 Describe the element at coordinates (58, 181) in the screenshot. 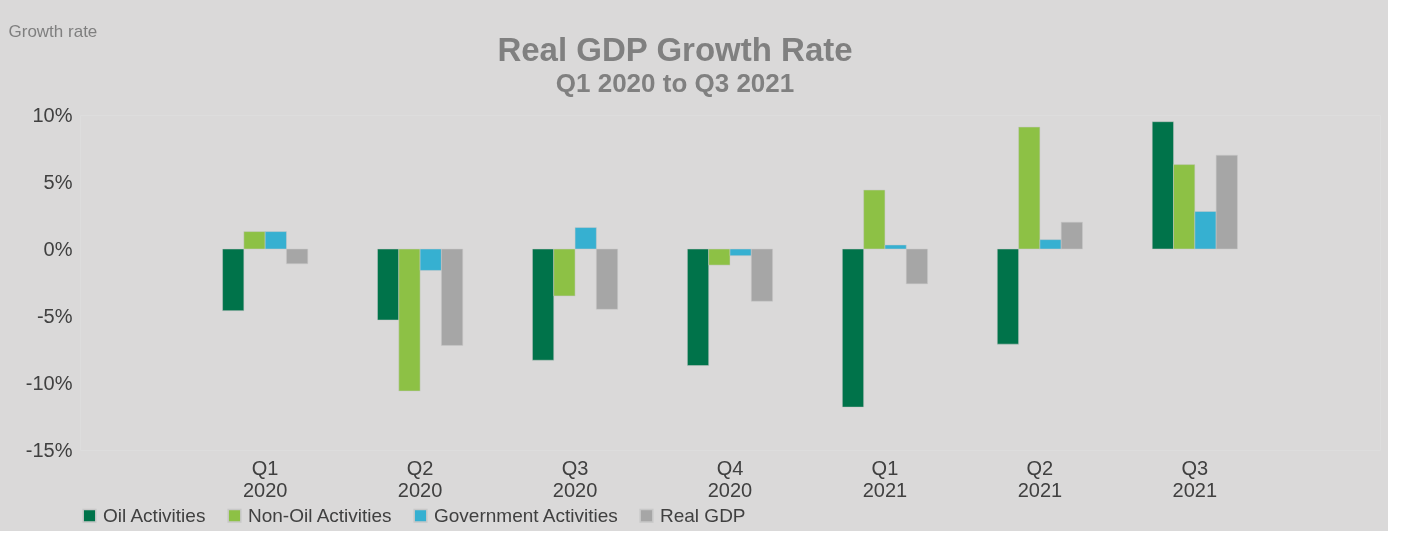

I see `y-tick-label: 5%` at that location.